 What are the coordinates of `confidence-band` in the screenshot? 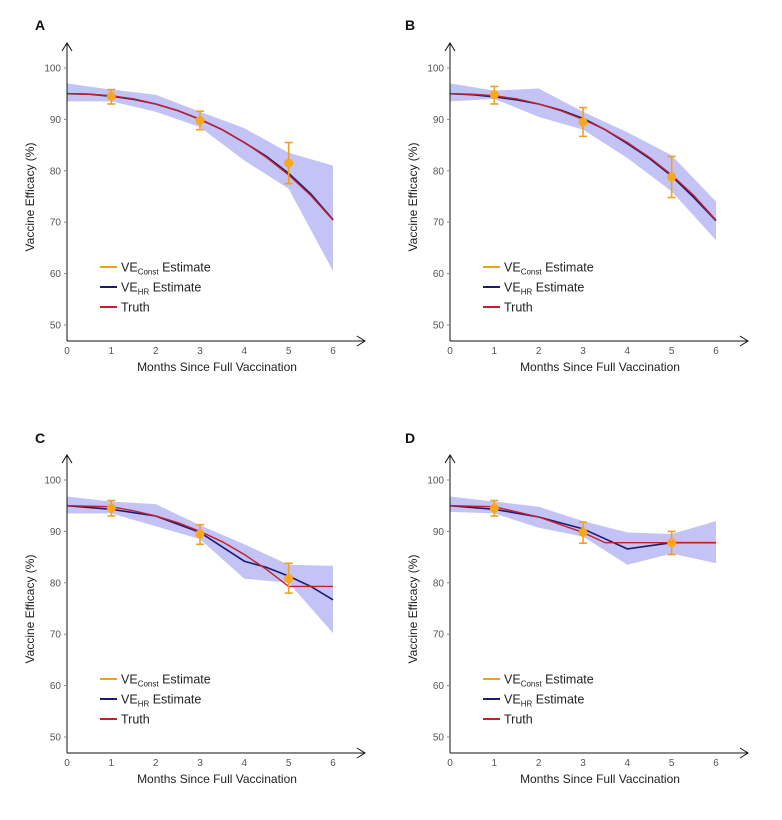 It's located at (200, 565).